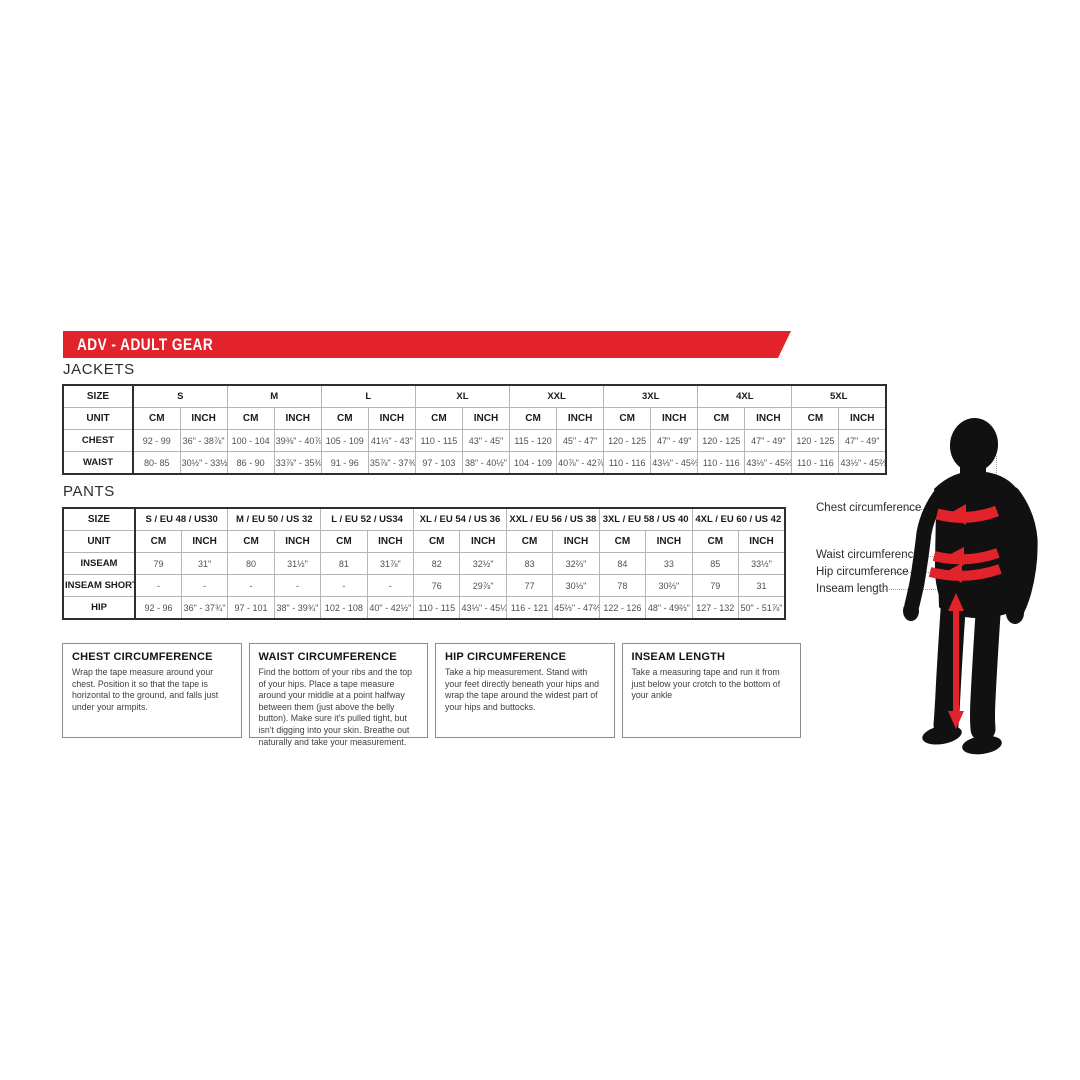  What do you see at coordinates (761, 563) in the screenshot?
I see `inch-value-cell: 33½"` at bounding box center [761, 563].